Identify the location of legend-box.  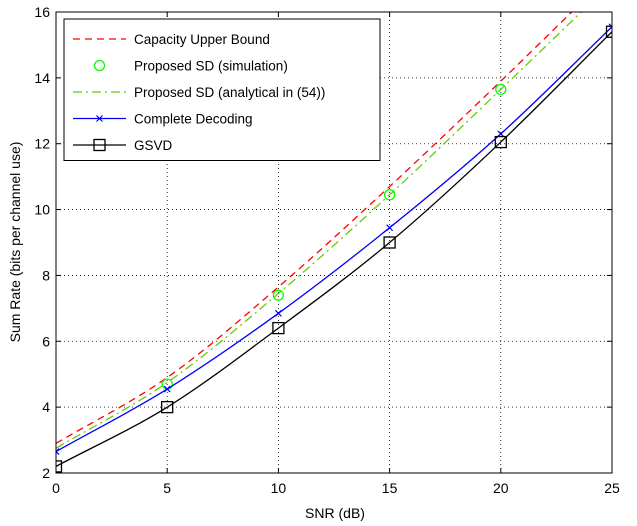
(222, 89).